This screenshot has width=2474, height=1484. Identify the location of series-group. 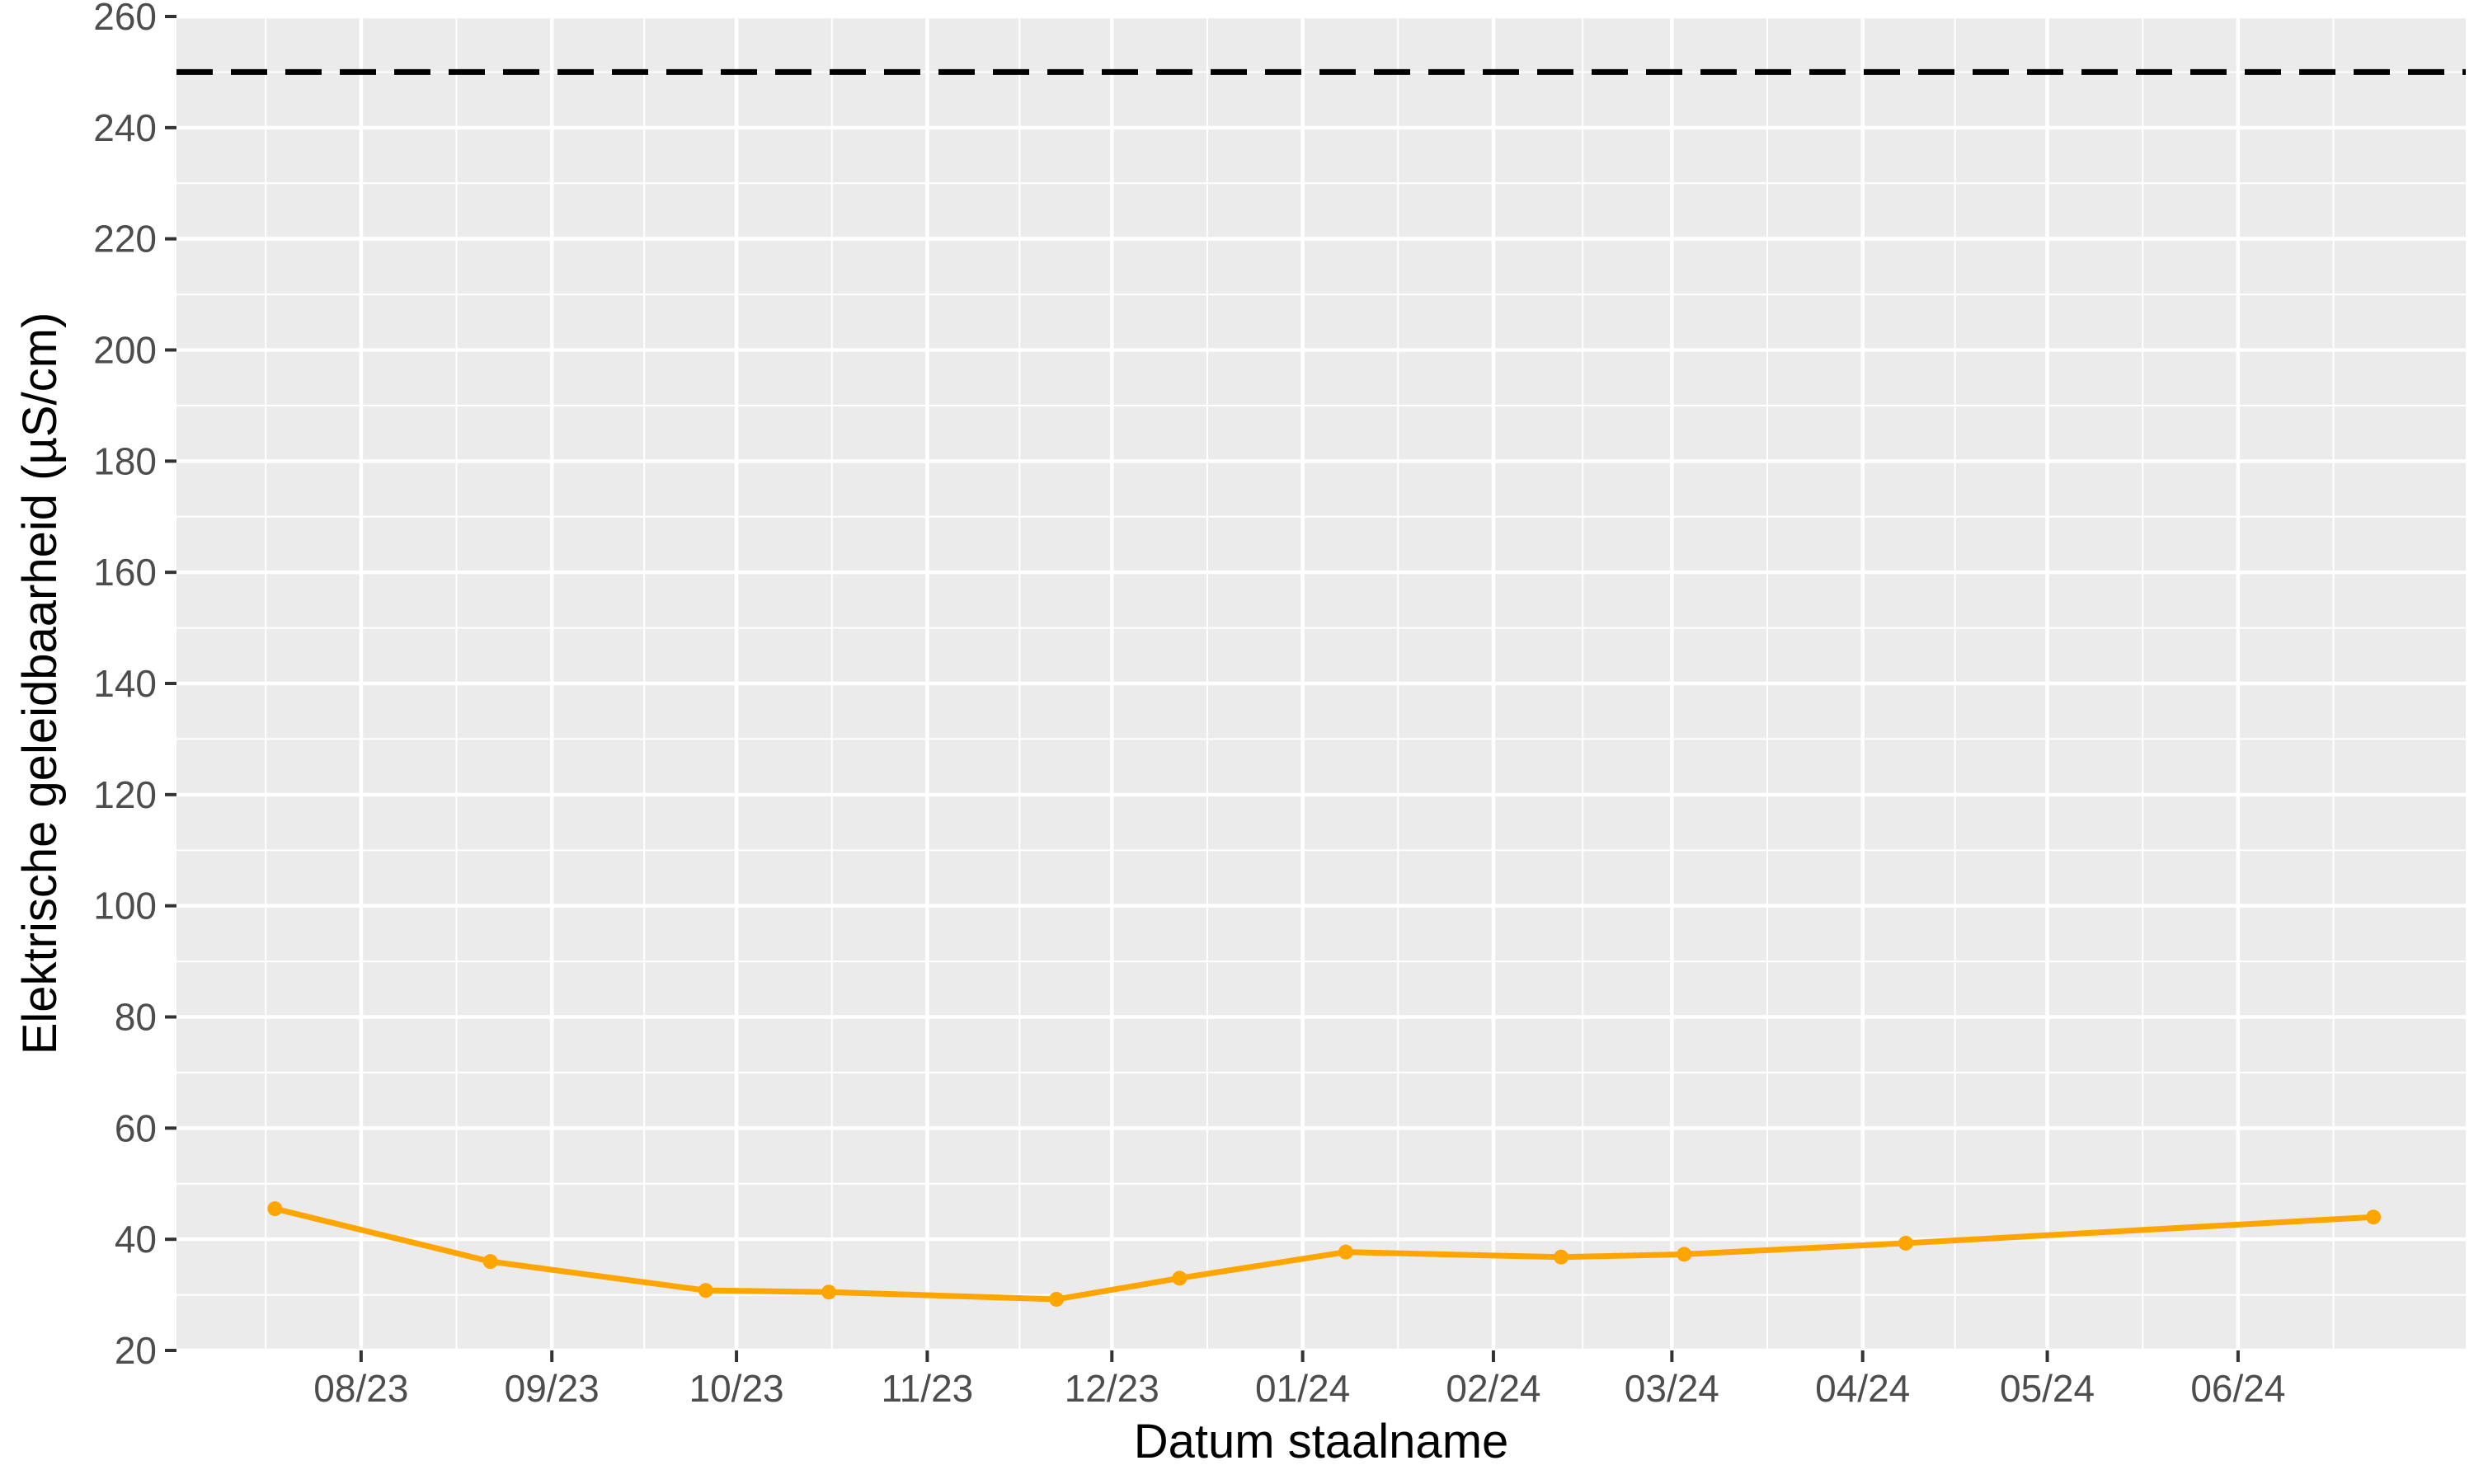
(1324, 1254).